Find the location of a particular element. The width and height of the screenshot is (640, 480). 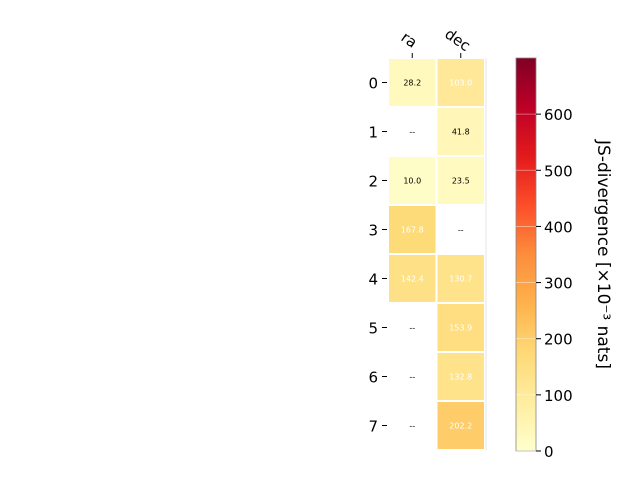

row-tick-label: 2 is located at coordinates (373, 182).